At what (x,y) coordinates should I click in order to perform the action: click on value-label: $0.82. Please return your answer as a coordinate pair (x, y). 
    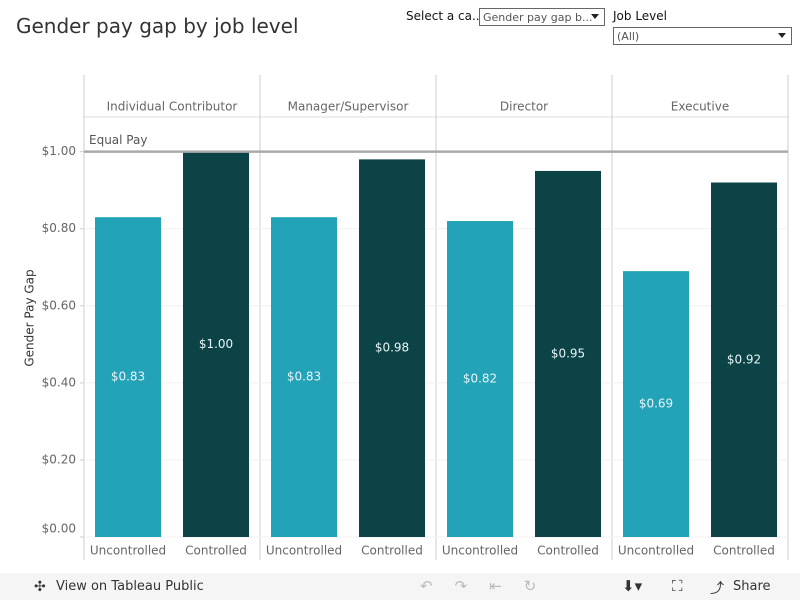
    Looking at the image, I should click on (480, 379).